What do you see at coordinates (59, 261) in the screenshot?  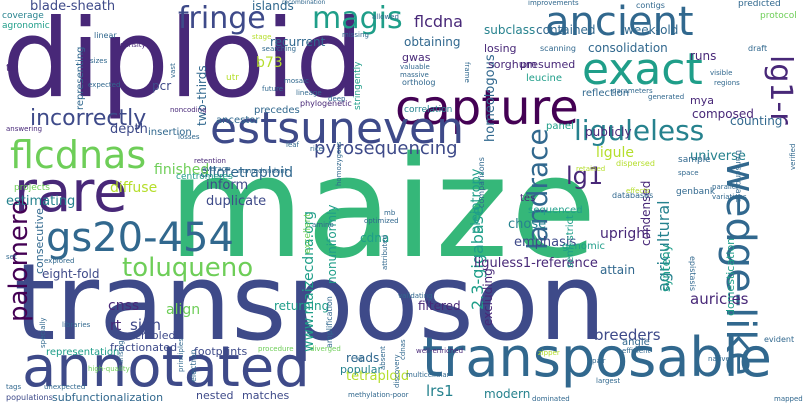 I see `word-explored: explored` at bounding box center [59, 261].